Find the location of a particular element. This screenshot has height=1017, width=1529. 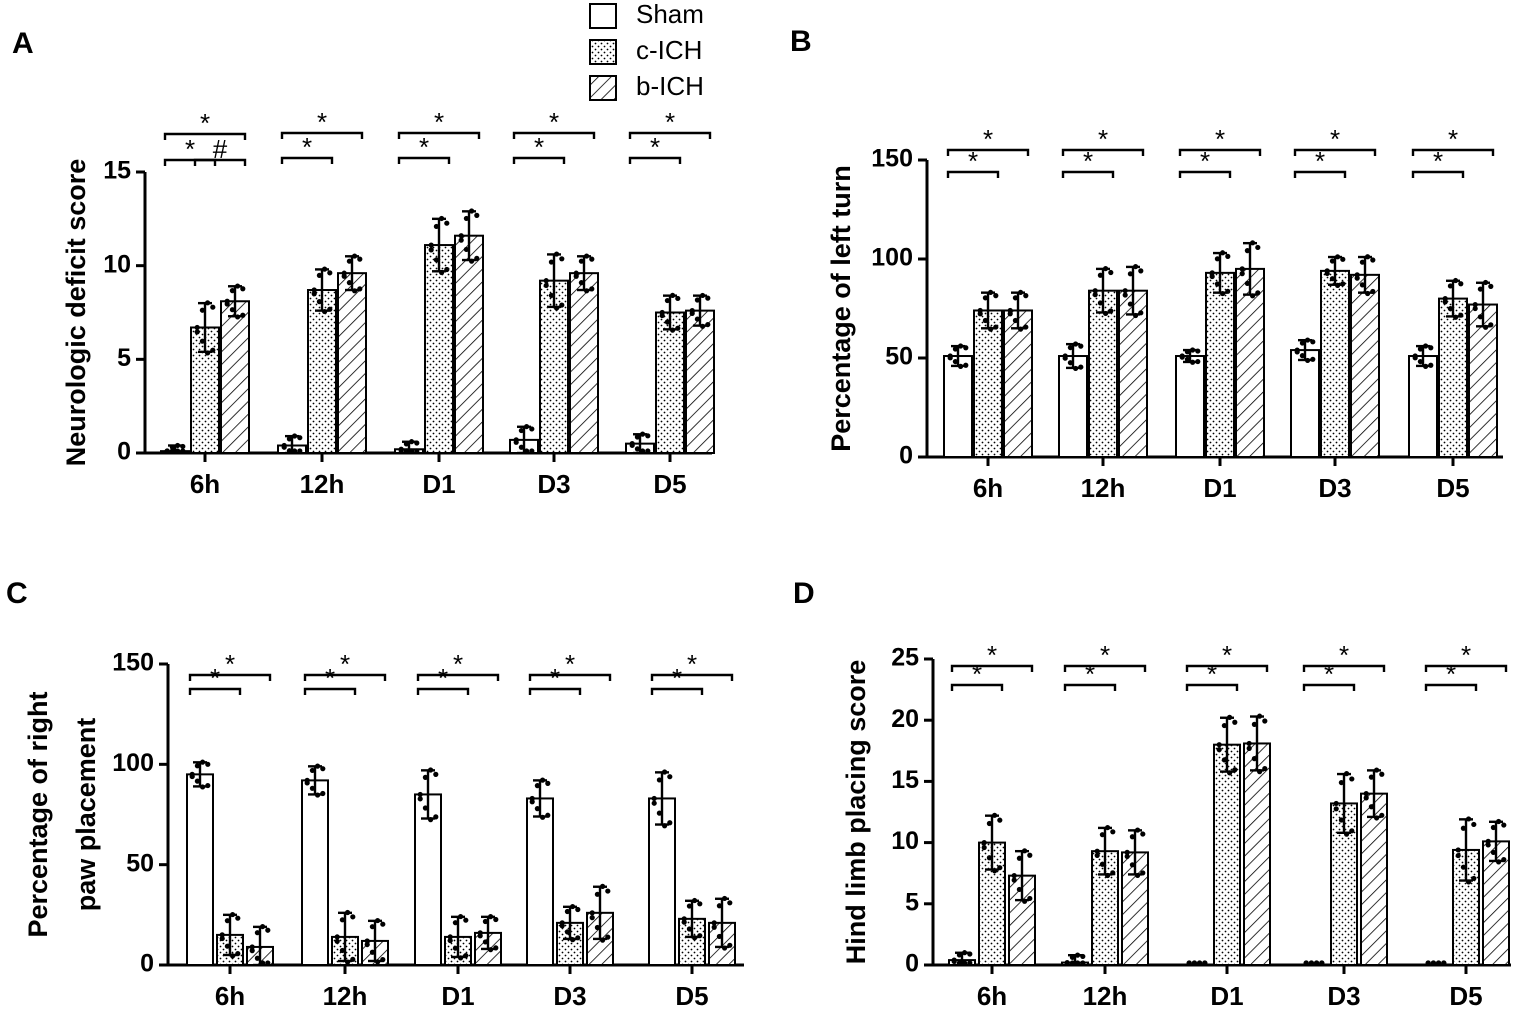

x-tick-label: D5 is located at coordinates (1465, 996).